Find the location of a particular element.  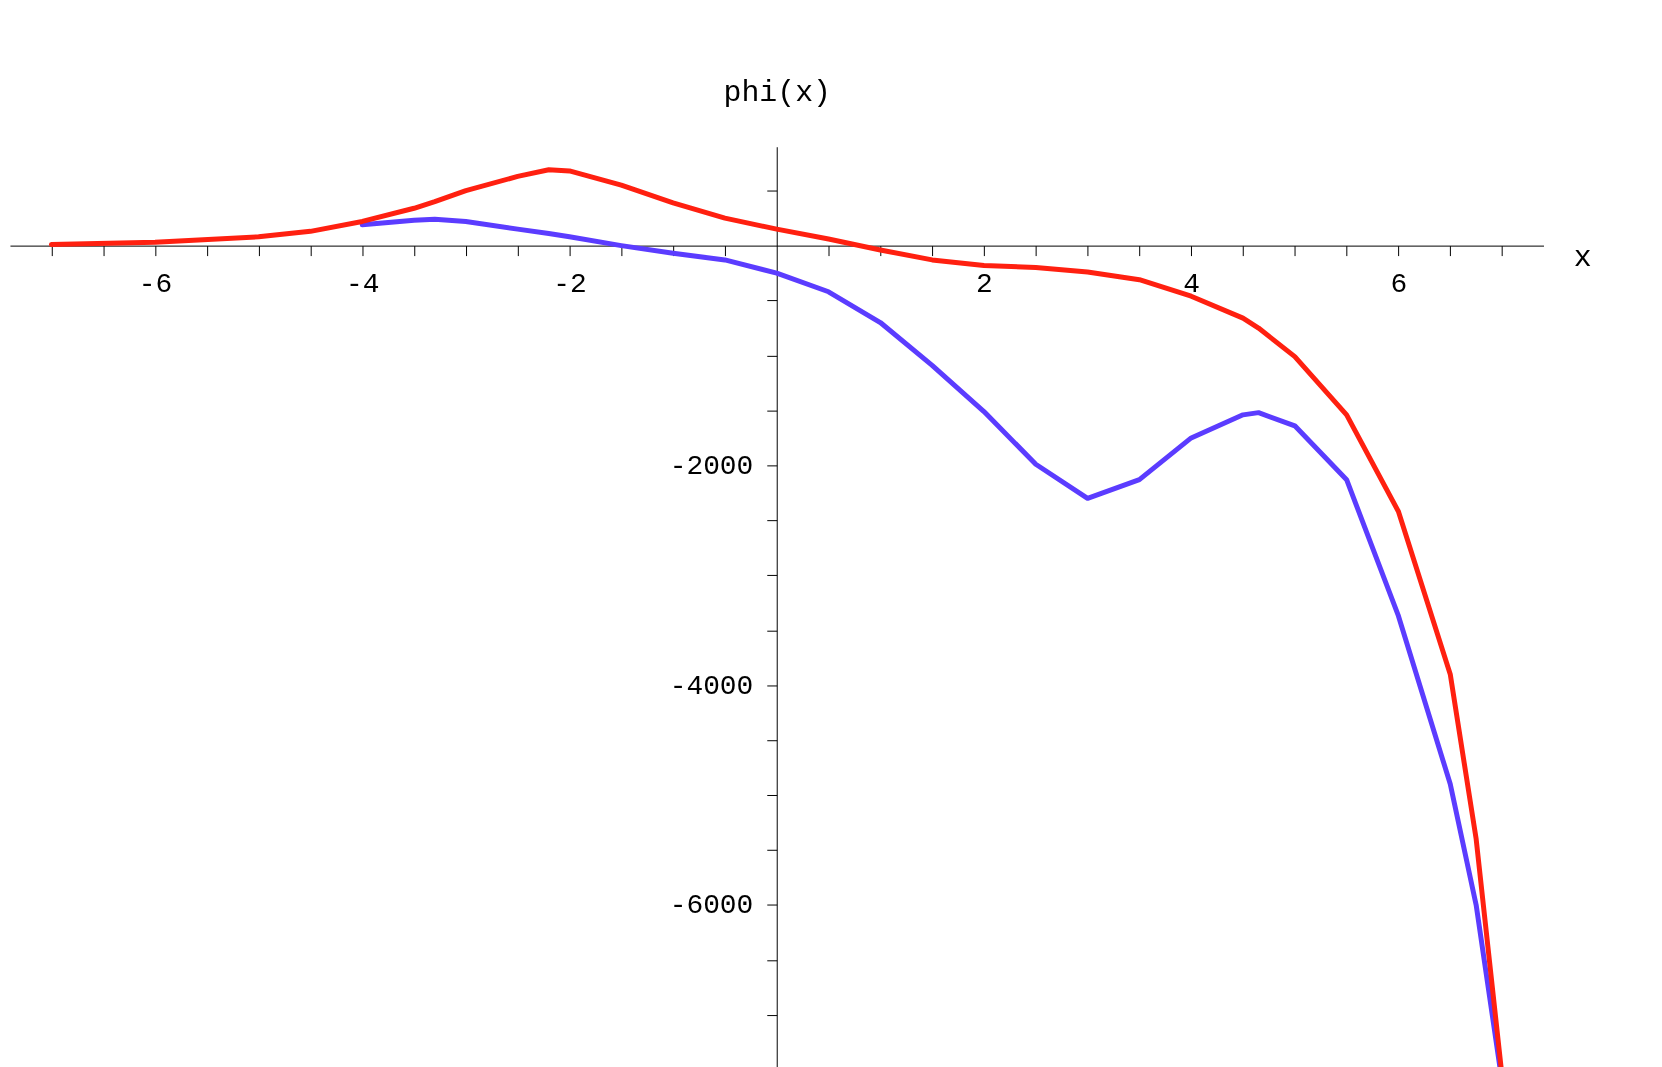

x-tick-label: 2 is located at coordinates (984, 284).